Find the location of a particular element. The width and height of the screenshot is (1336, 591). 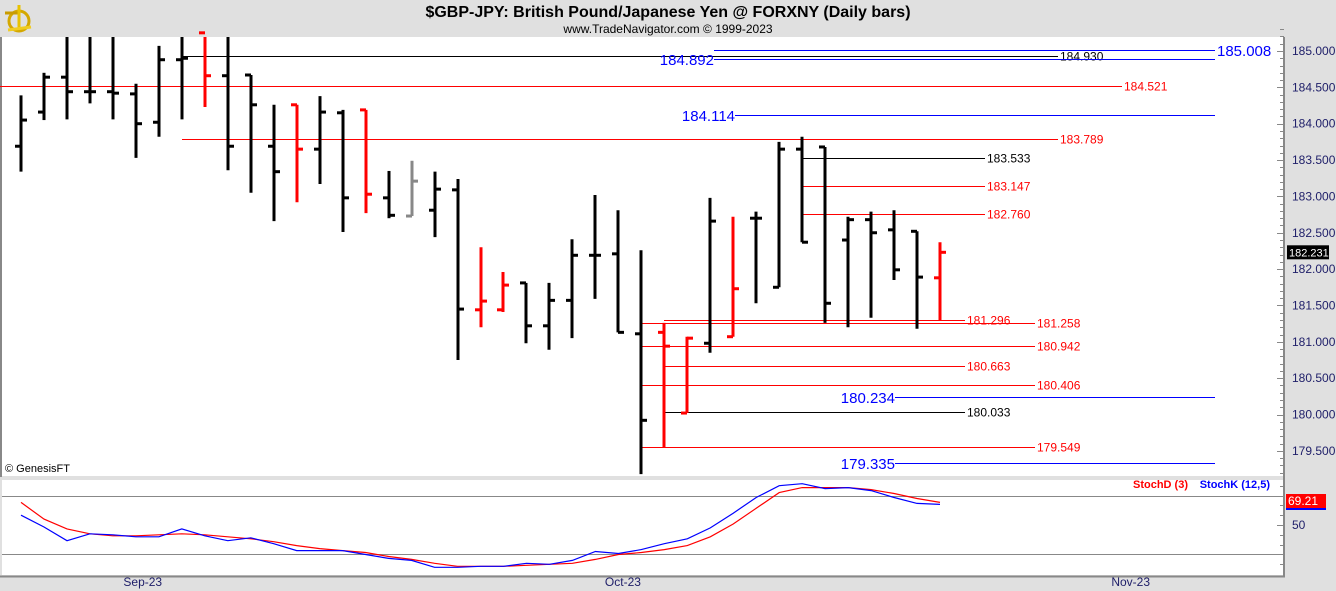

legend-stochk: StochK (12,5) is located at coordinates (1235, 485).